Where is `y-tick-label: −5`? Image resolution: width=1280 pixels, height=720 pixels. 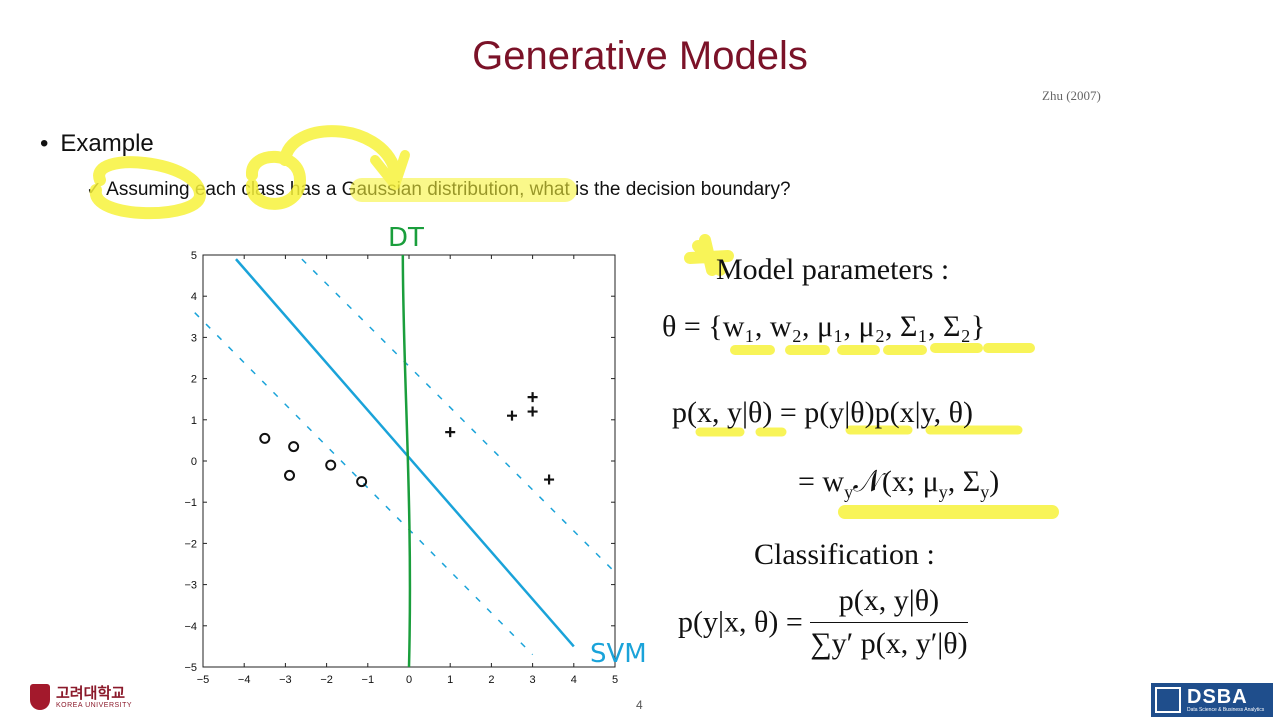
y-tick-label: −5 is located at coordinates (190, 668).